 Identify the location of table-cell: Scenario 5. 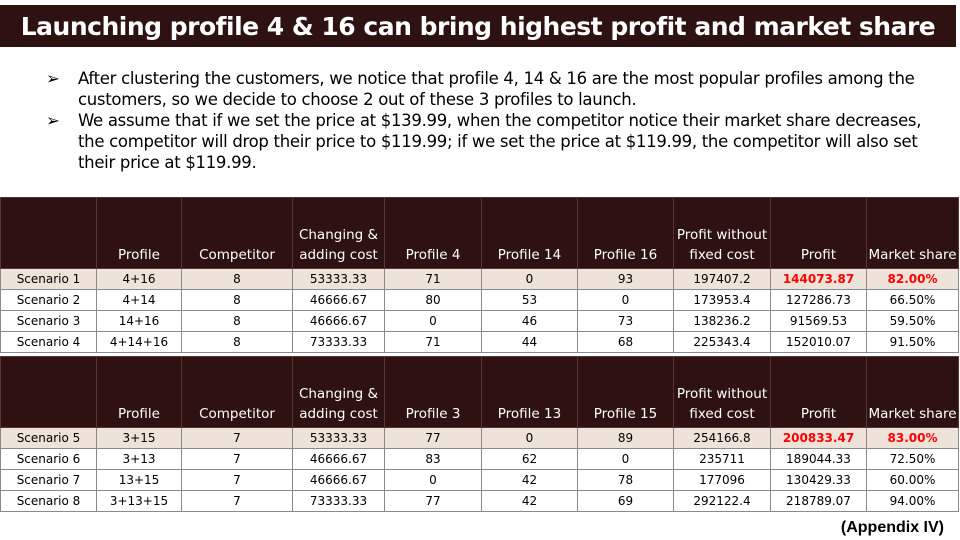
(48, 438).